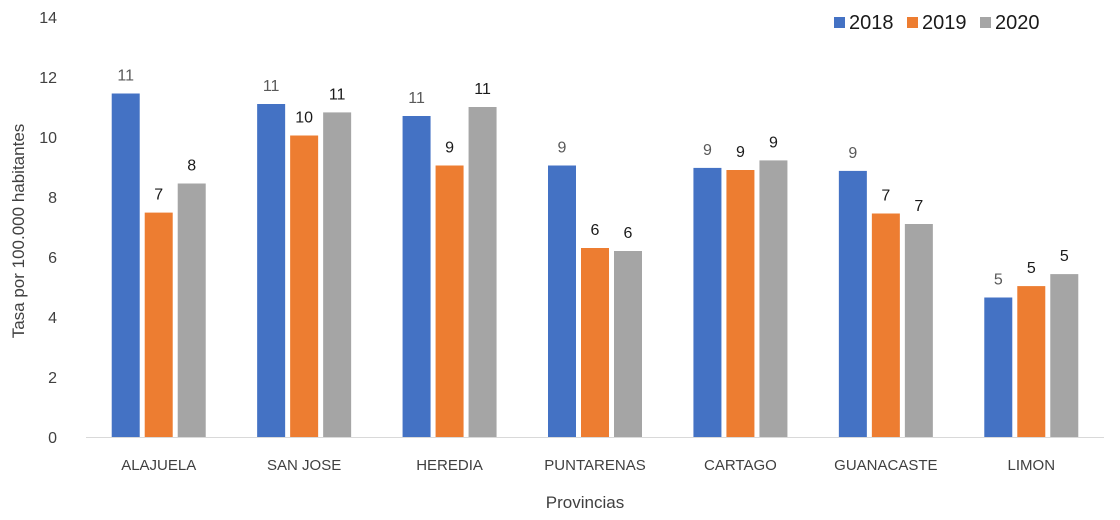 This screenshot has height=520, width=1120. I want to click on bar-2020-alajuela, so click(191, 310).